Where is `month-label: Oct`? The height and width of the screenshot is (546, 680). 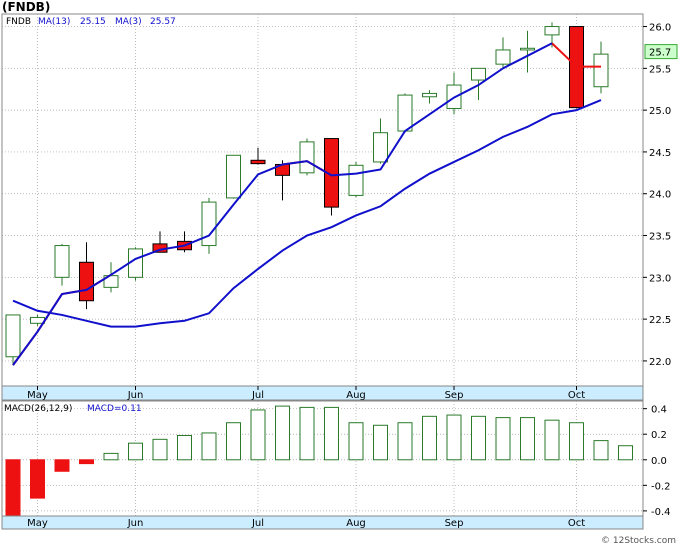 month-label: Oct is located at coordinates (576, 395).